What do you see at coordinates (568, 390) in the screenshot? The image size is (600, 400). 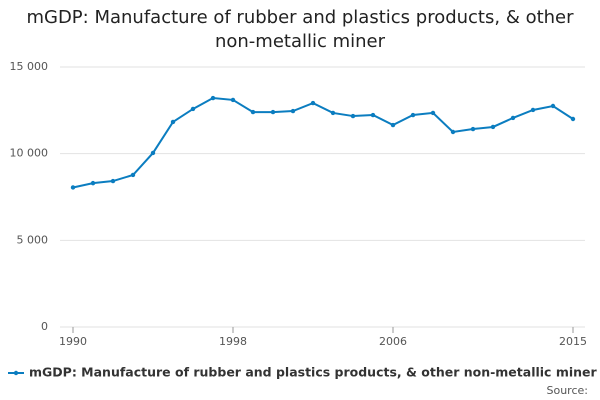 I see `source-label: Source:` at bounding box center [568, 390].